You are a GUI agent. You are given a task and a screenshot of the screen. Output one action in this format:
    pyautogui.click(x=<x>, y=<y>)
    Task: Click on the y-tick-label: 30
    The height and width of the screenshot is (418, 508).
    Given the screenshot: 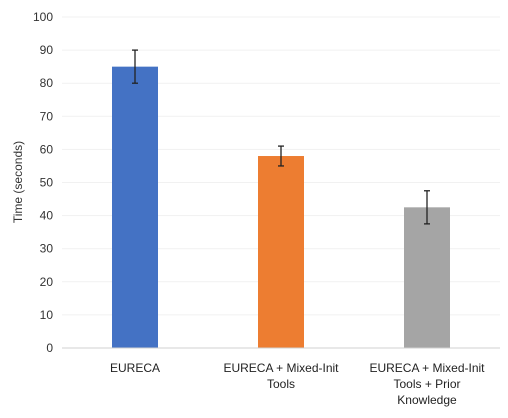 What is the action you would take?
    pyautogui.click(x=47, y=249)
    